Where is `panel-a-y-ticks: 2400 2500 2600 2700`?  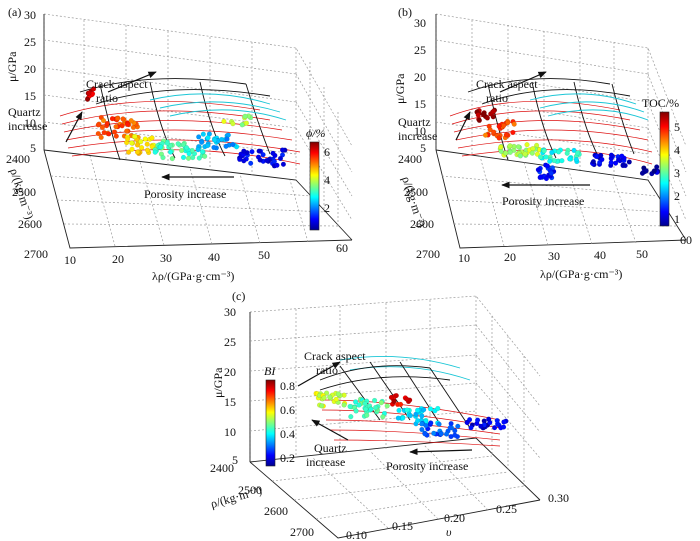 panel-a-y-ticks: 2400 2500 2600 2700 is located at coordinates (27, 206).